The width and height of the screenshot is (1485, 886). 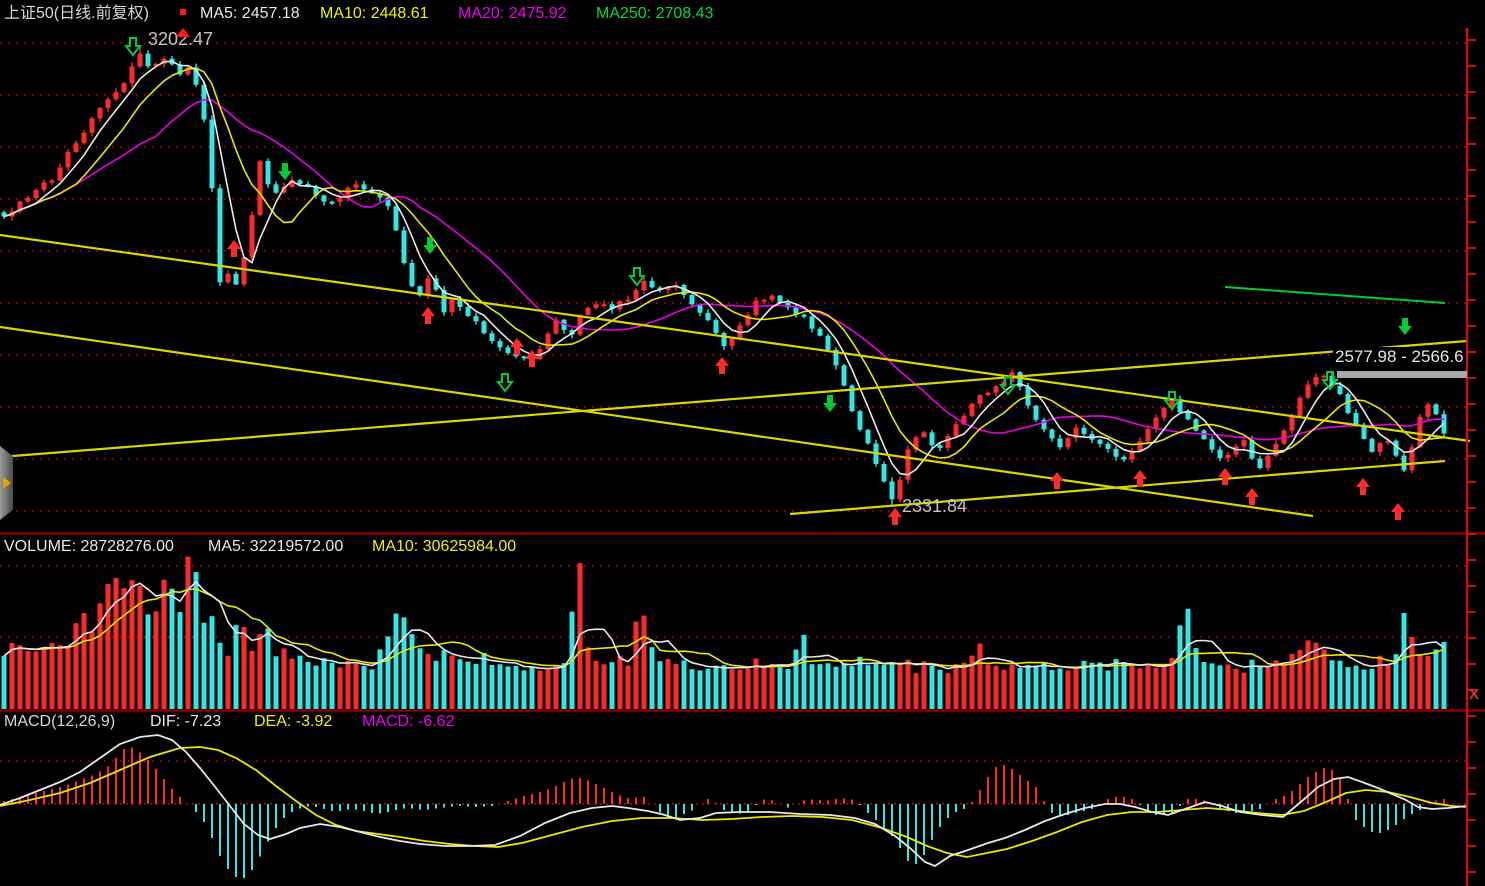 I want to click on low-price-label: 2331.84, so click(x=935, y=506).